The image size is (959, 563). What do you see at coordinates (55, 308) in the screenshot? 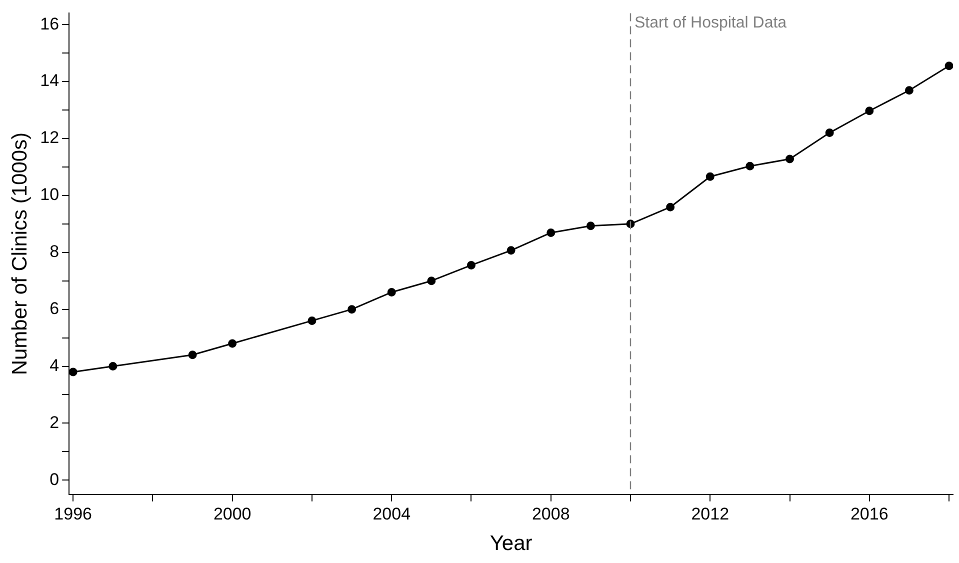
I see `y-tick-label: 6` at bounding box center [55, 308].